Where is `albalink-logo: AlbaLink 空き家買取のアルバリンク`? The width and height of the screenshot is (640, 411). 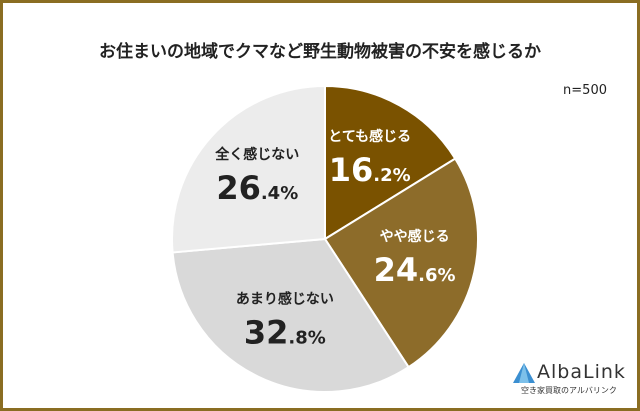
albalink-logo: AlbaLink 空き家買取のアルバリンク is located at coordinates (571, 378).